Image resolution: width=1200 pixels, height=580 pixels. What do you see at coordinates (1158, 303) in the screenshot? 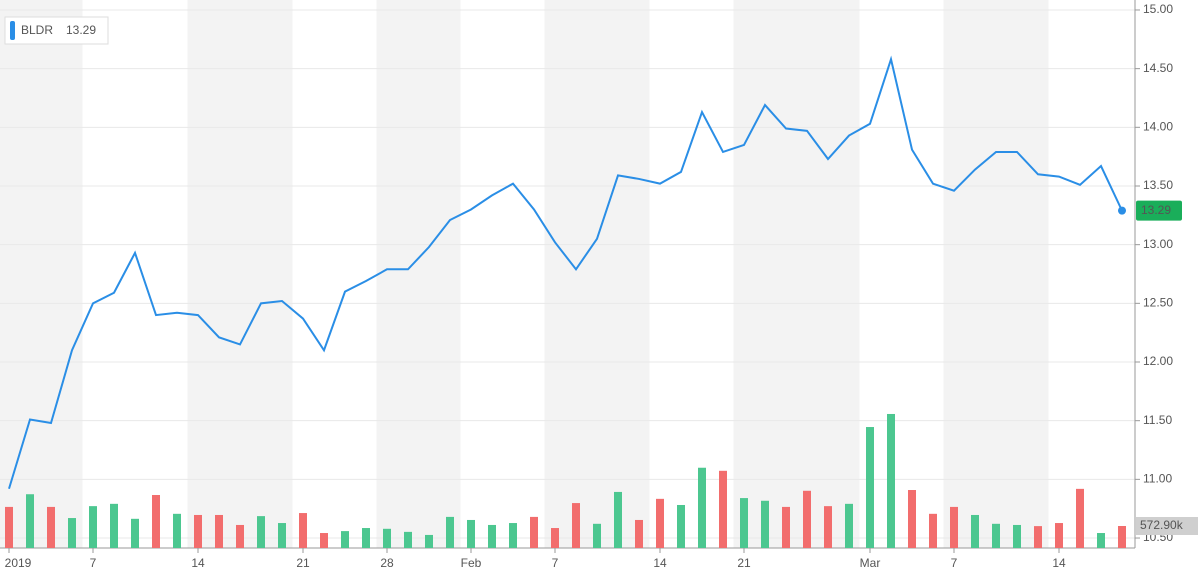
I see `y-tick-label: 12.50` at bounding box center [1158, 303].